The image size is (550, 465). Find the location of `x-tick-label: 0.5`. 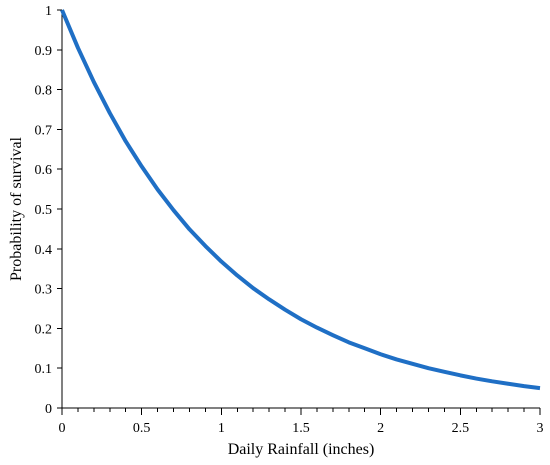

x-tick-label: 0.5 is located at coordinates (142, 428).